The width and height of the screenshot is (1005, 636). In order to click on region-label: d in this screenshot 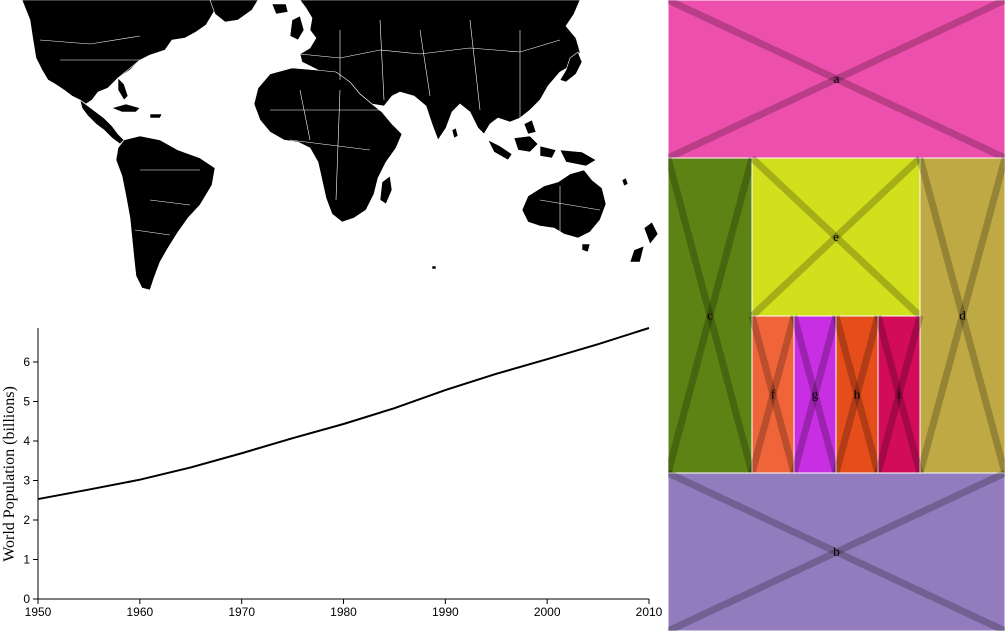, I will do `click(962, 315)`.